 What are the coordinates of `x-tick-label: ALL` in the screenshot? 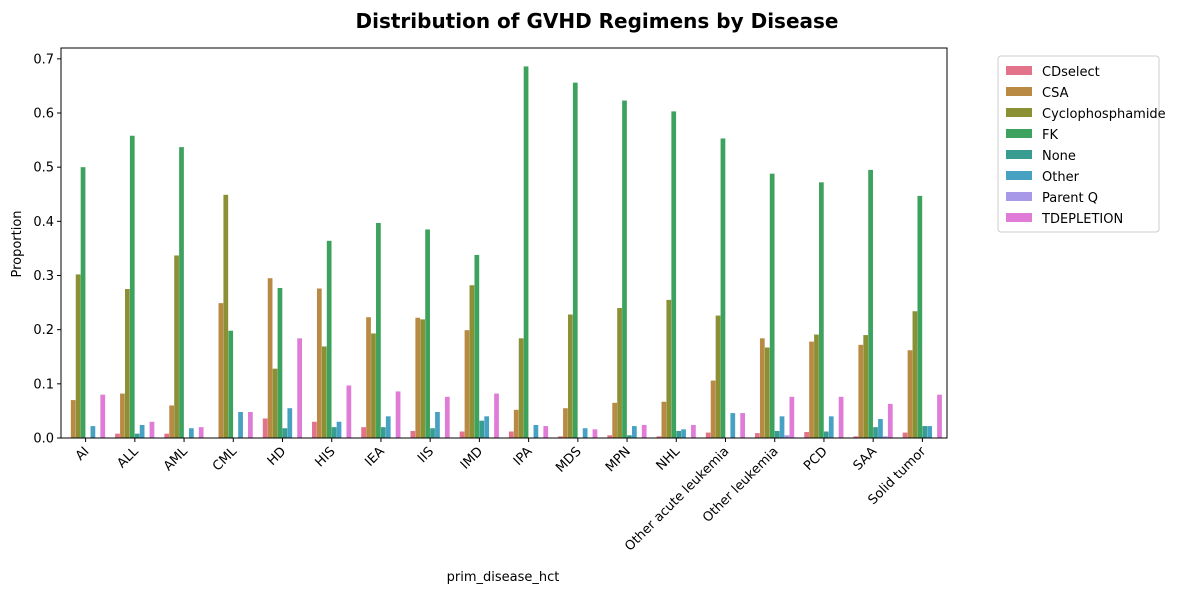 It's located at (129, 458).